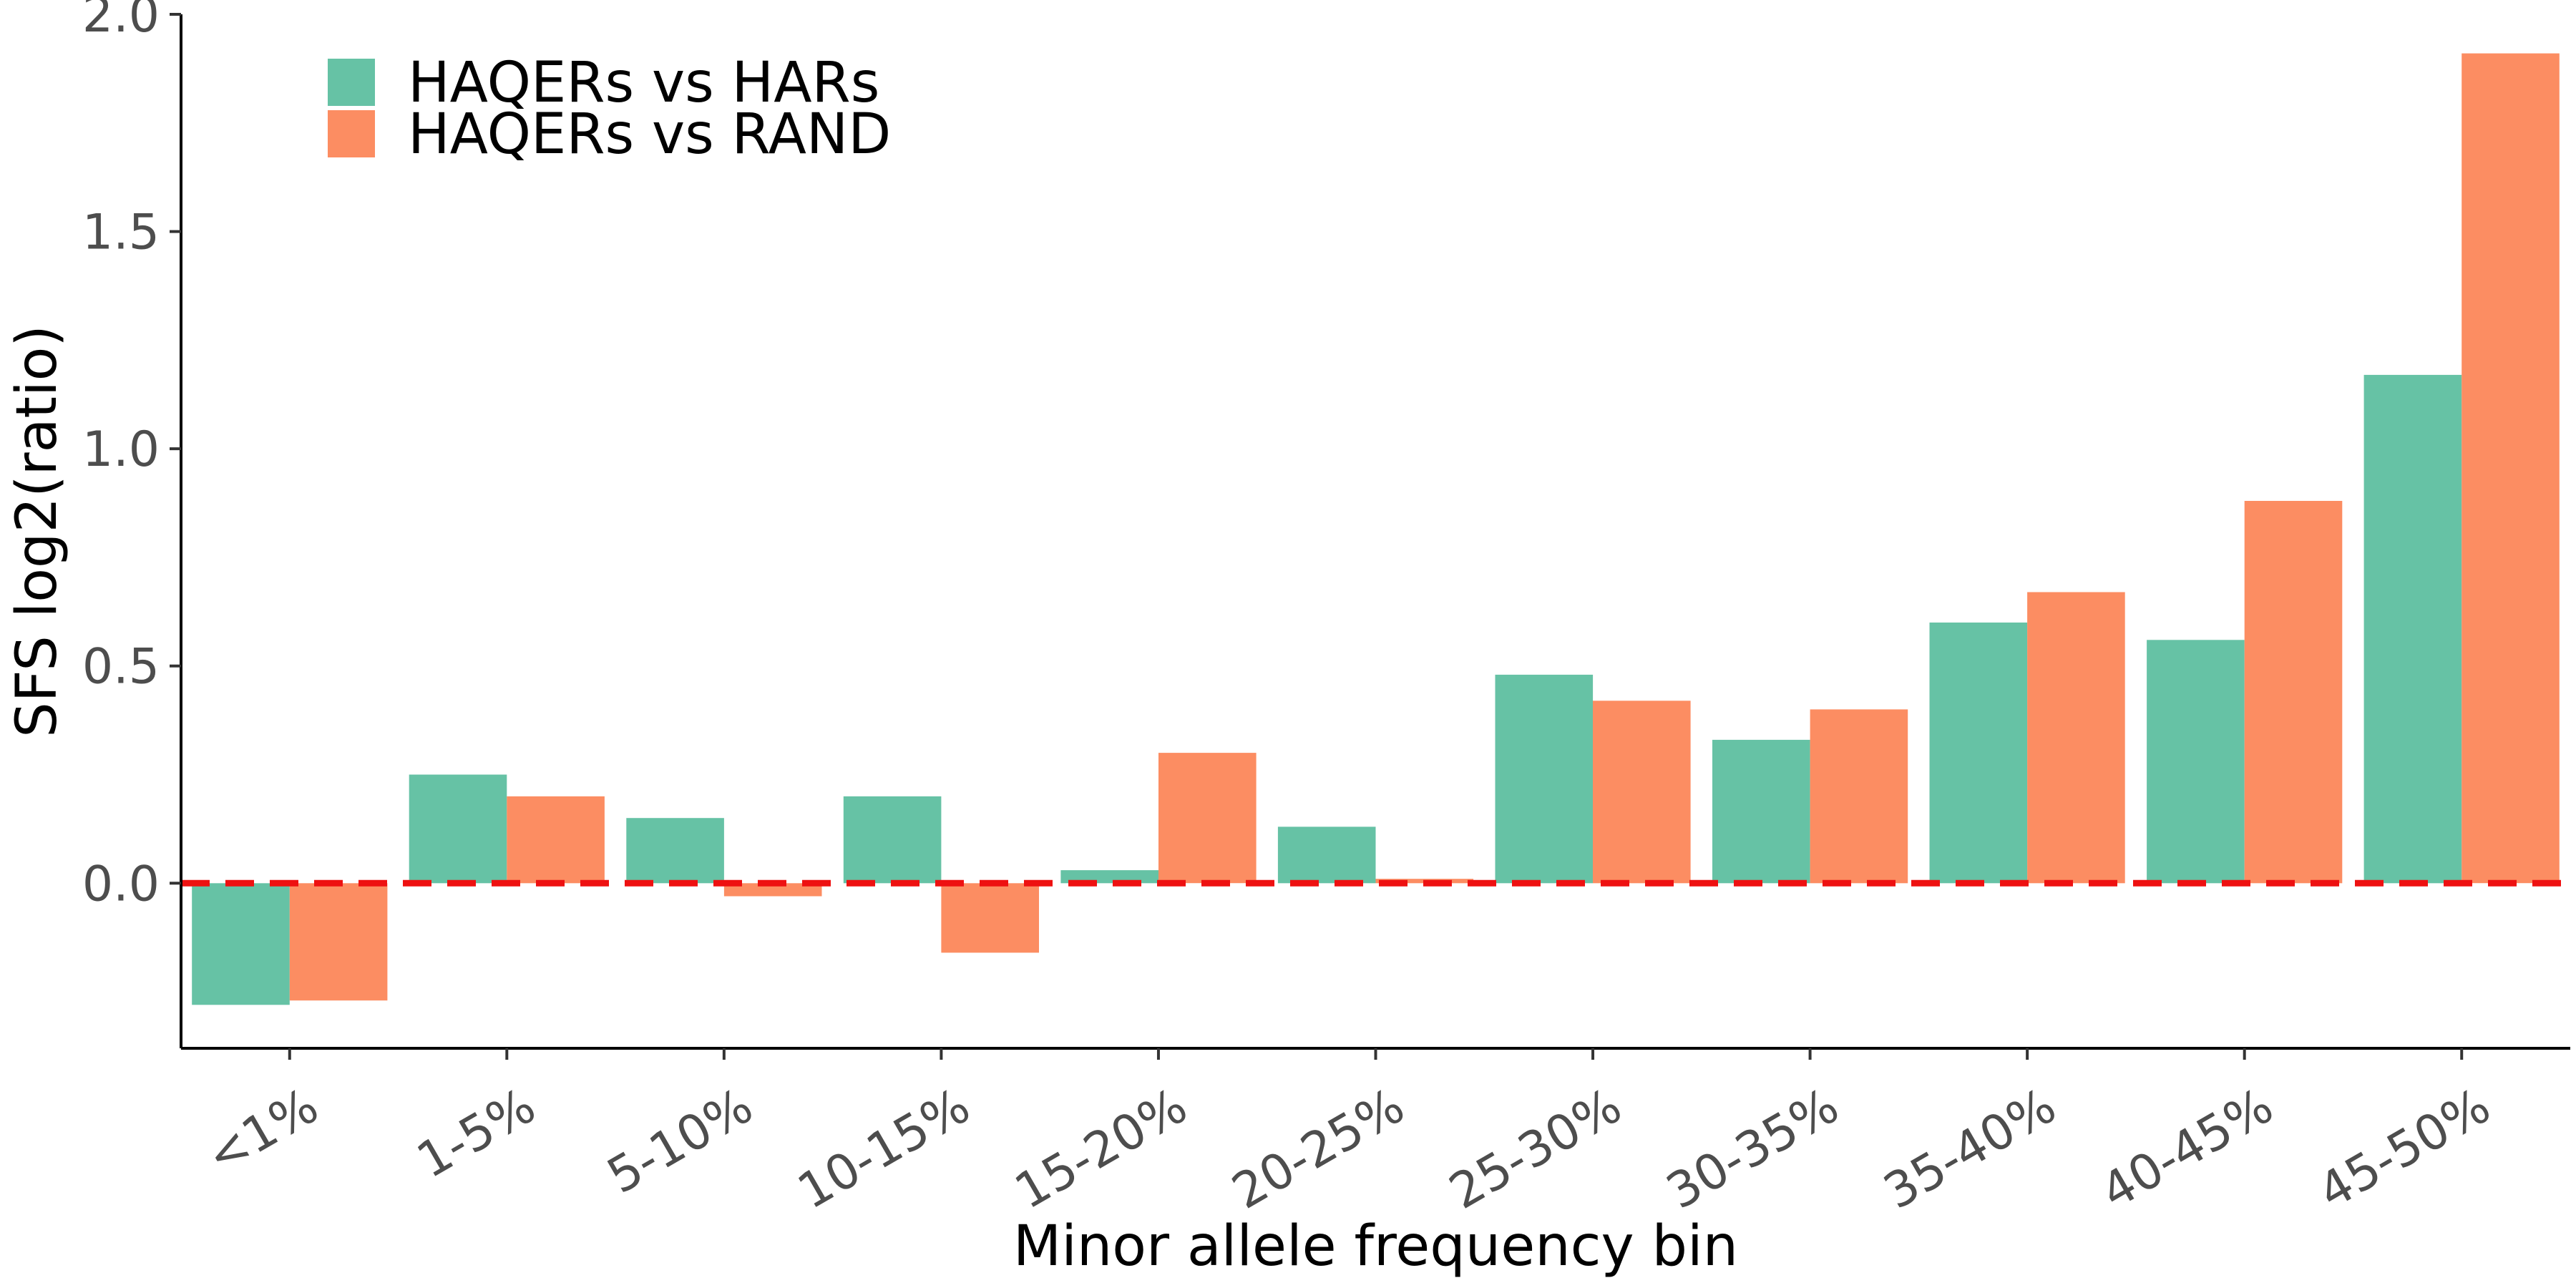 This screenshot has width=2576, height=1288. I want to click on legend-label-series-1: HAQERs vs HARs, so click(643, 83).